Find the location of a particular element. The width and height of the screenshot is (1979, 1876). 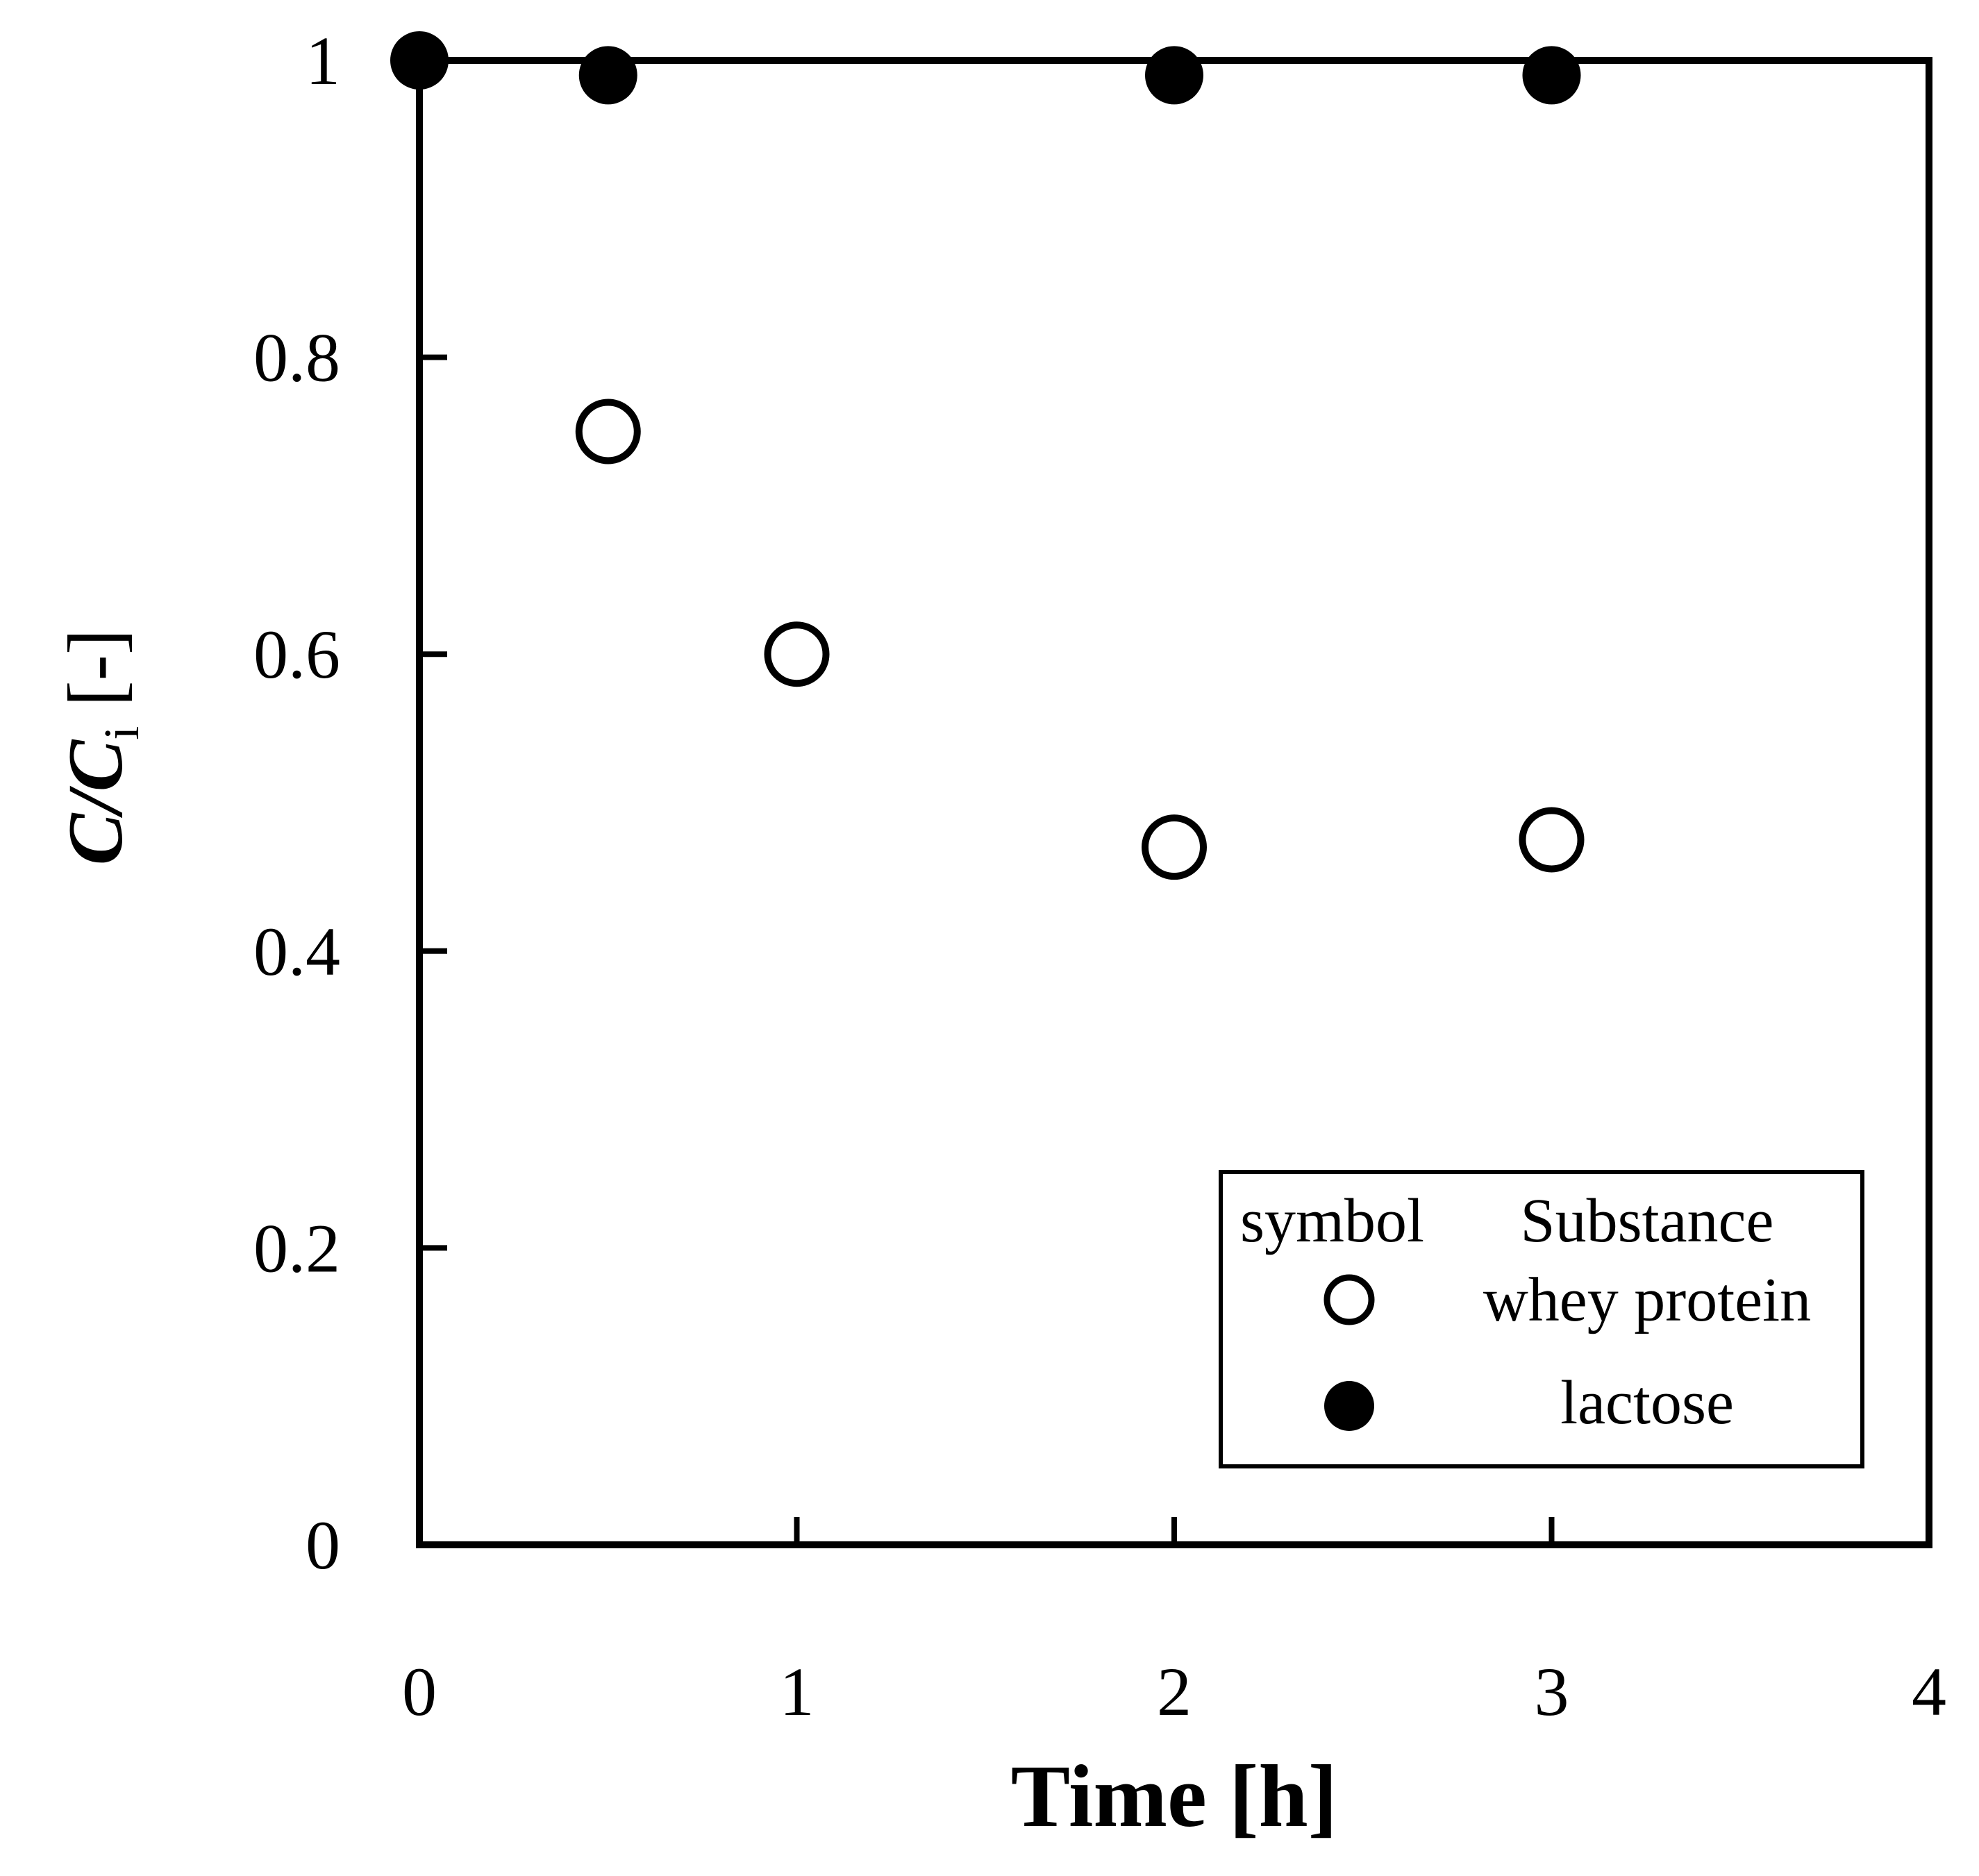

y-tick-label: 0.8 is located at coordinates (296, 358).